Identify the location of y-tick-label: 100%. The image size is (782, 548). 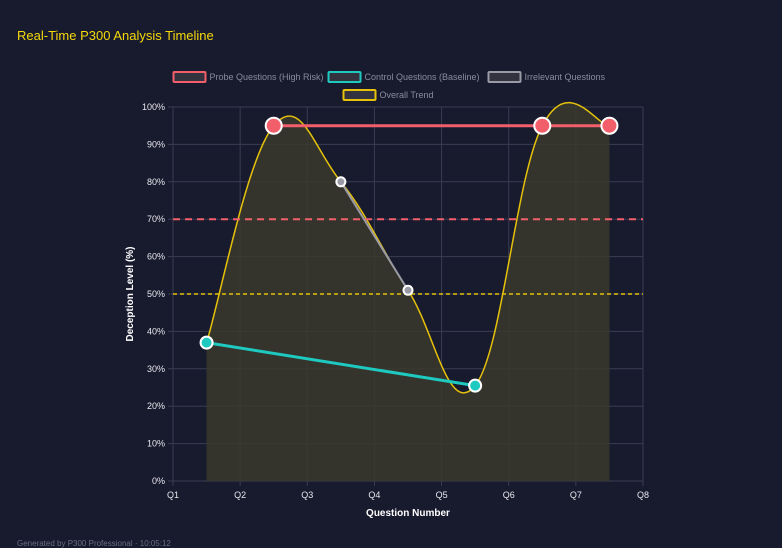
(153, 107).